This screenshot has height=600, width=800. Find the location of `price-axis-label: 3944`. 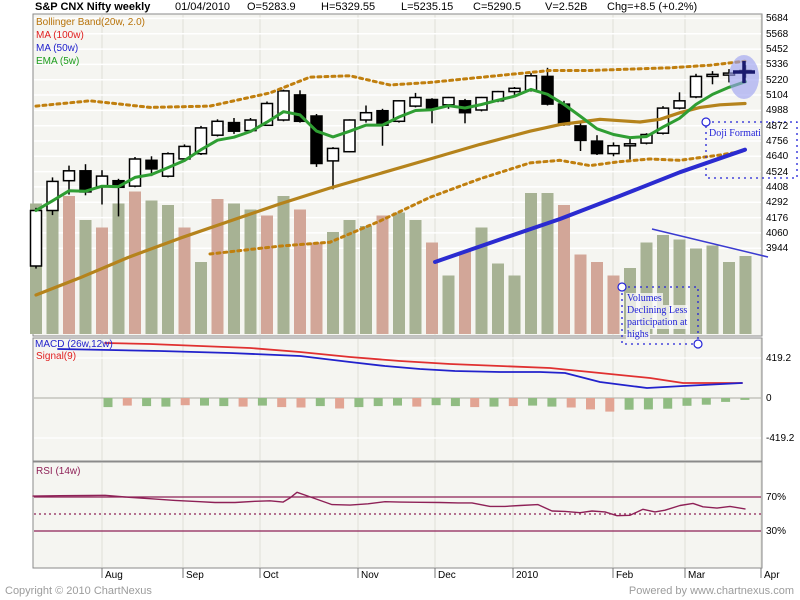

price-axis-label: 3944 is located at coordinates (777, 249).